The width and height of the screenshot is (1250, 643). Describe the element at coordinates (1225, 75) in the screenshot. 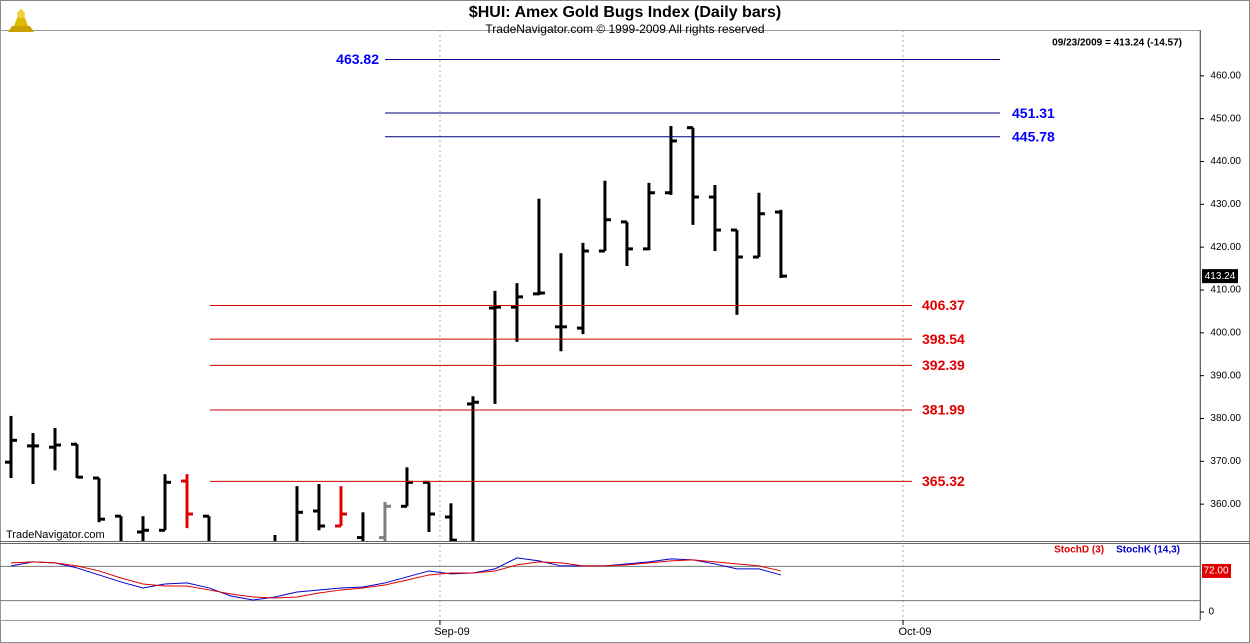

I see `y-tick-label: 460.00` at that location.